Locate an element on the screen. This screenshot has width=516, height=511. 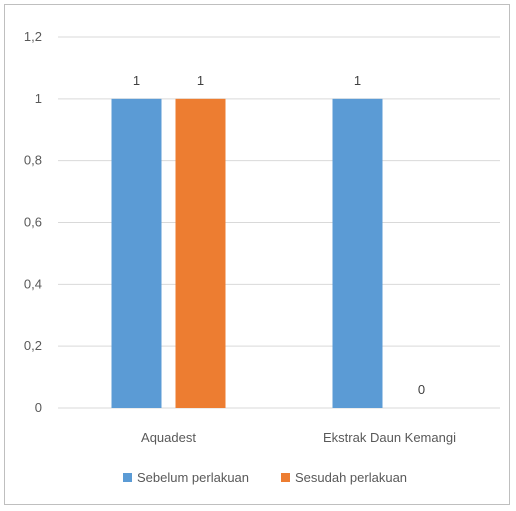
y-tick-label: 0 is located at coordinates (38, 407).